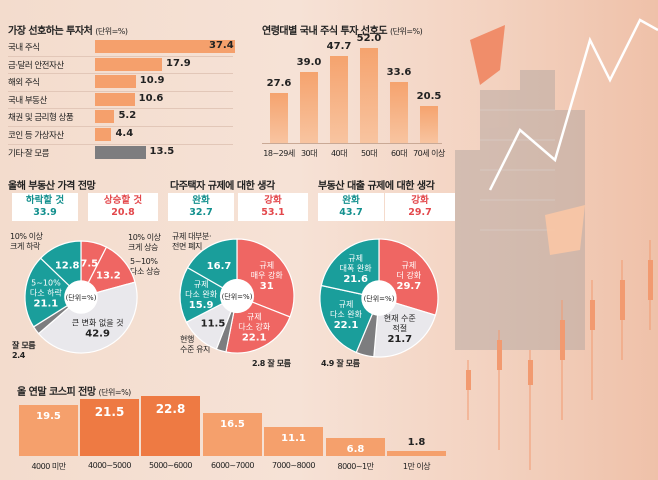 This screenshot has height=480, width=658. What do you see at coordinates (201, 212) in the screenshot?
I see `summary-value: 32.7` at bounding box center [201, 212].